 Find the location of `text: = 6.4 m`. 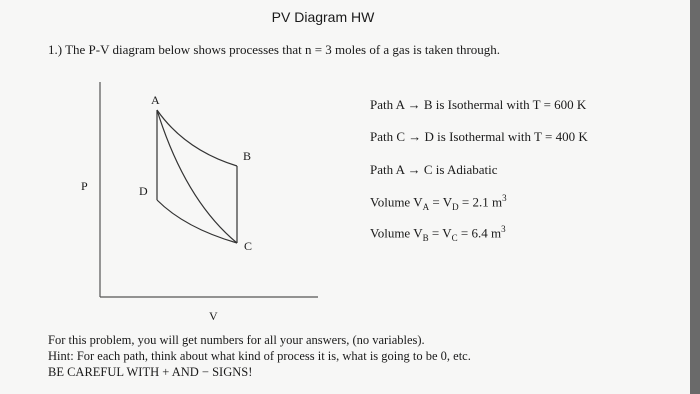

text: = 6.4 m is located at coordinates (479, 233).